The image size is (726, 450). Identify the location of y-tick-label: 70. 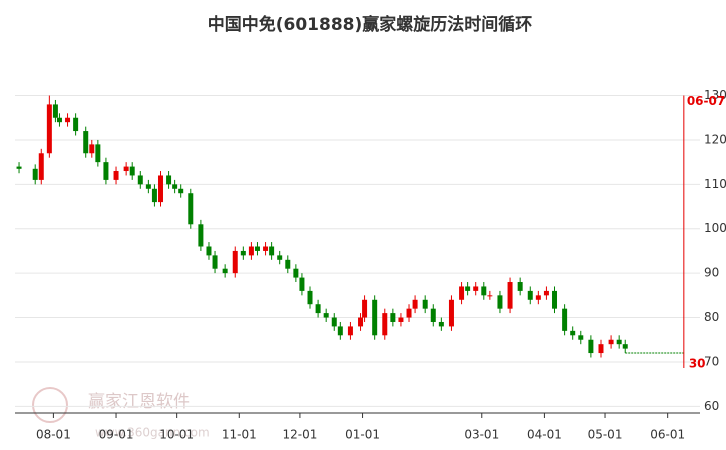
(711, 361).